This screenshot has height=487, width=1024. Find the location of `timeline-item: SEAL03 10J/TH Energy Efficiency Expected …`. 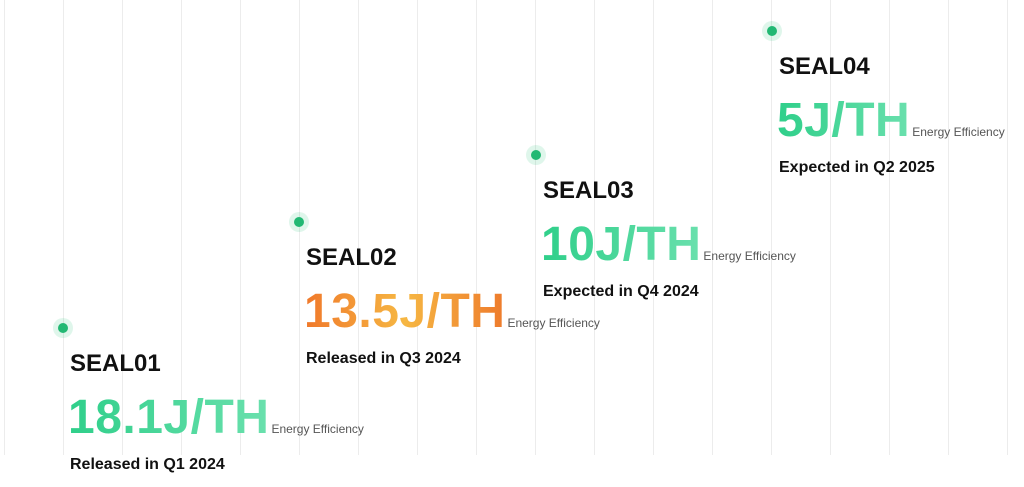

timeline-item: SEAL03 10J/TH Energy Efficiency Expected … is located at coordinates (661, 225).